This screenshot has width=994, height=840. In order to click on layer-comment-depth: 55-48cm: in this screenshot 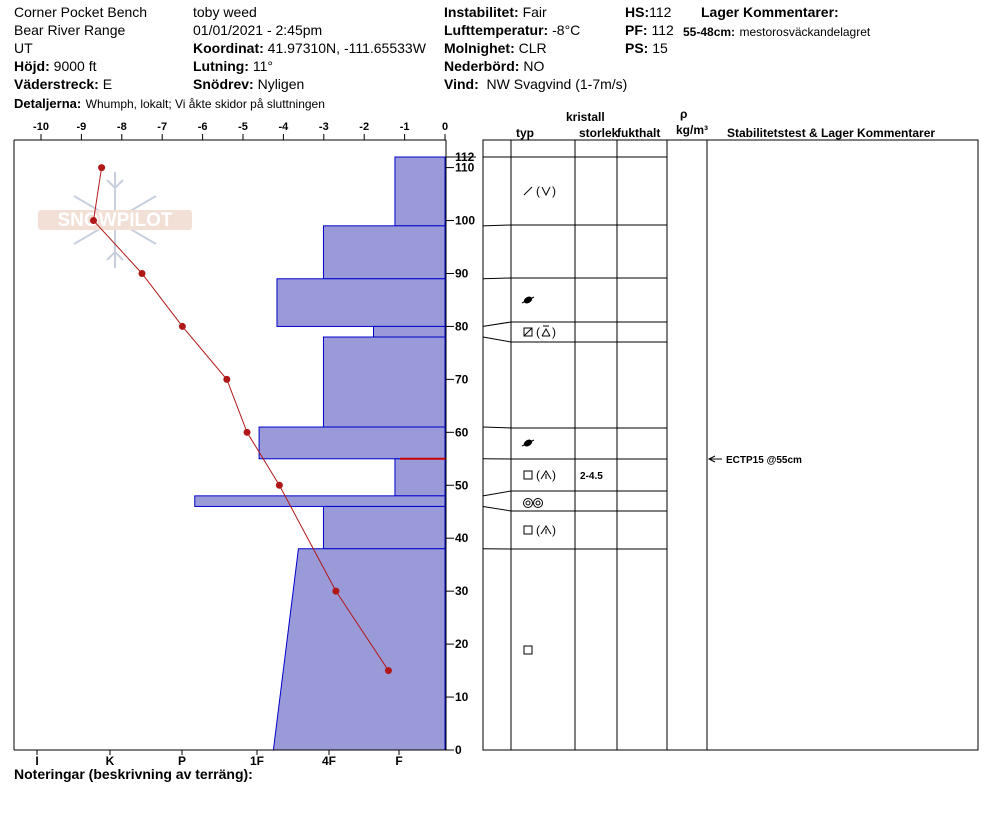, I will do `click(709, 32)`.